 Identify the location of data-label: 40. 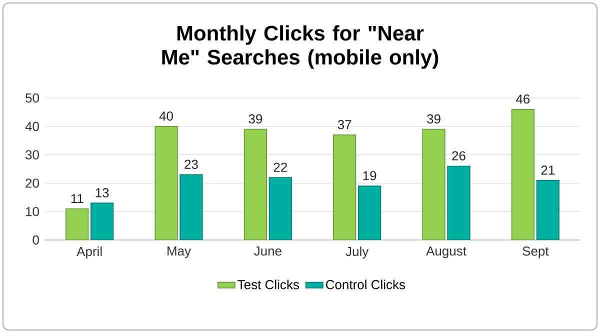
(166, 116).